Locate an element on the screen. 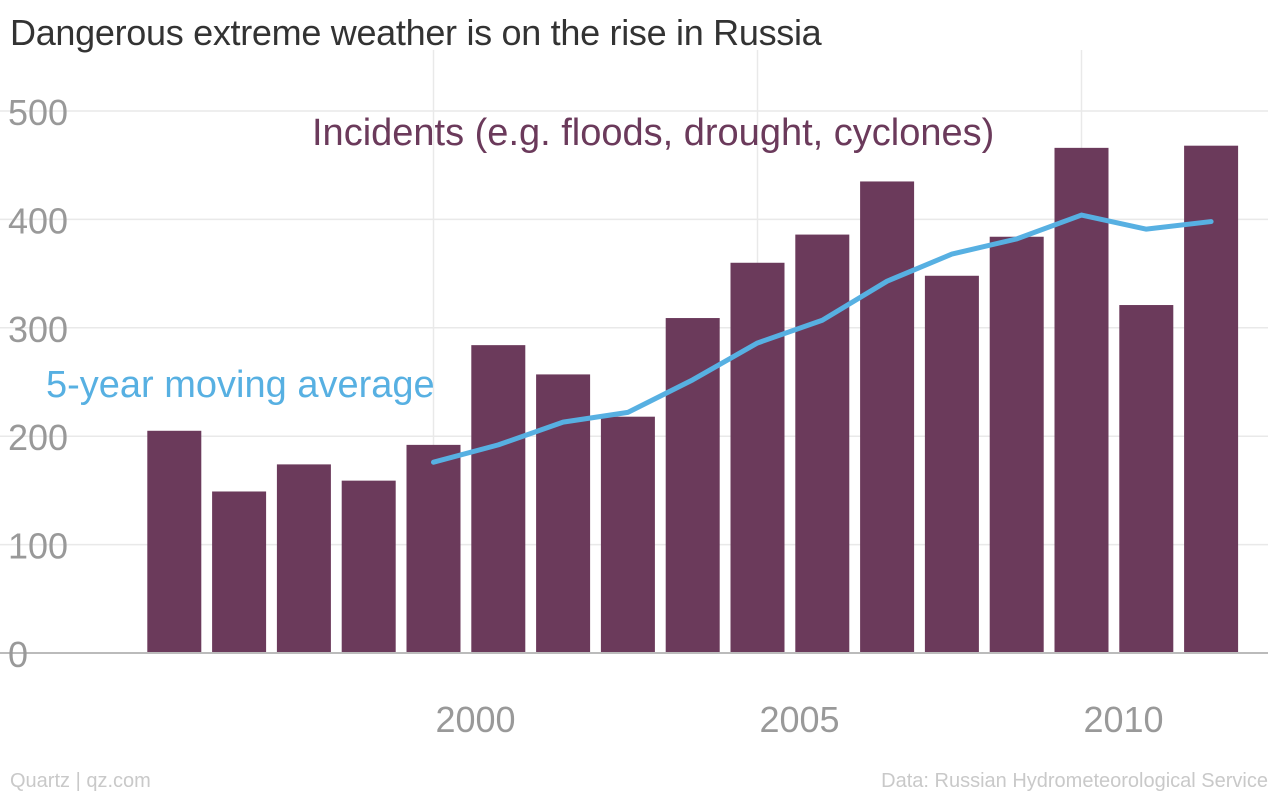  series-label-moving-average: 5-year moving average is located at coordinates (240, 385).